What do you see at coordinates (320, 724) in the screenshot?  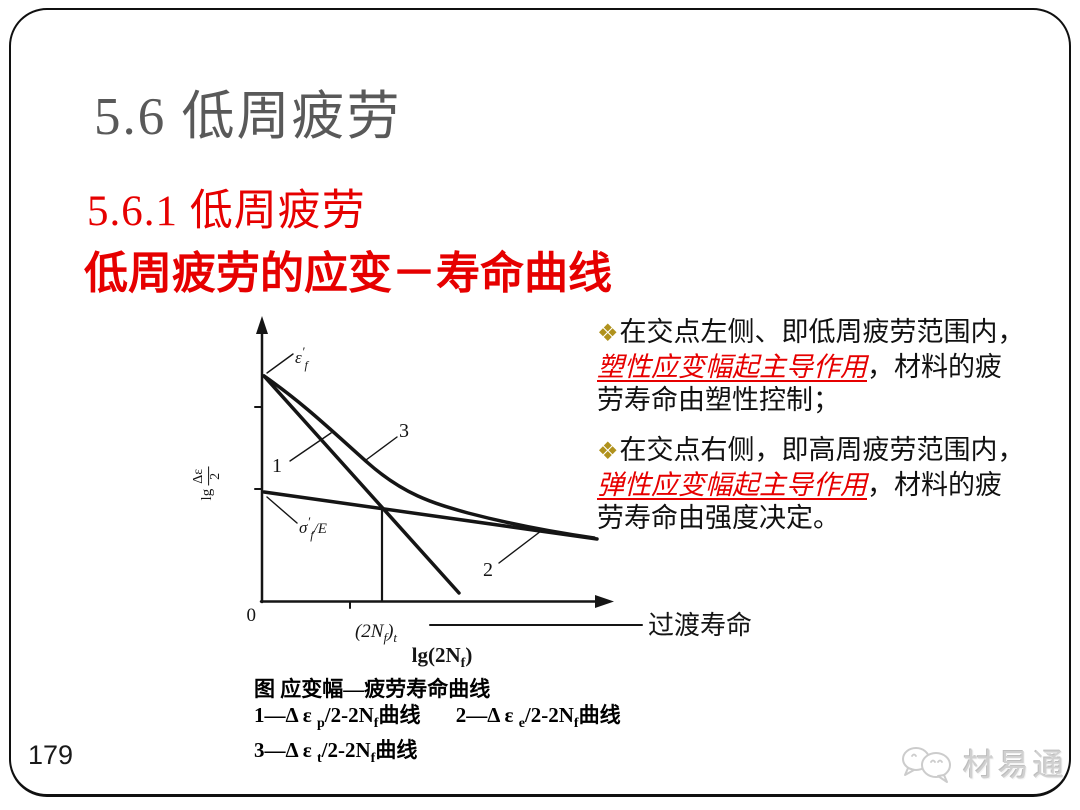 I see `caption-part-sub: p` at bounding box center [320, 724].